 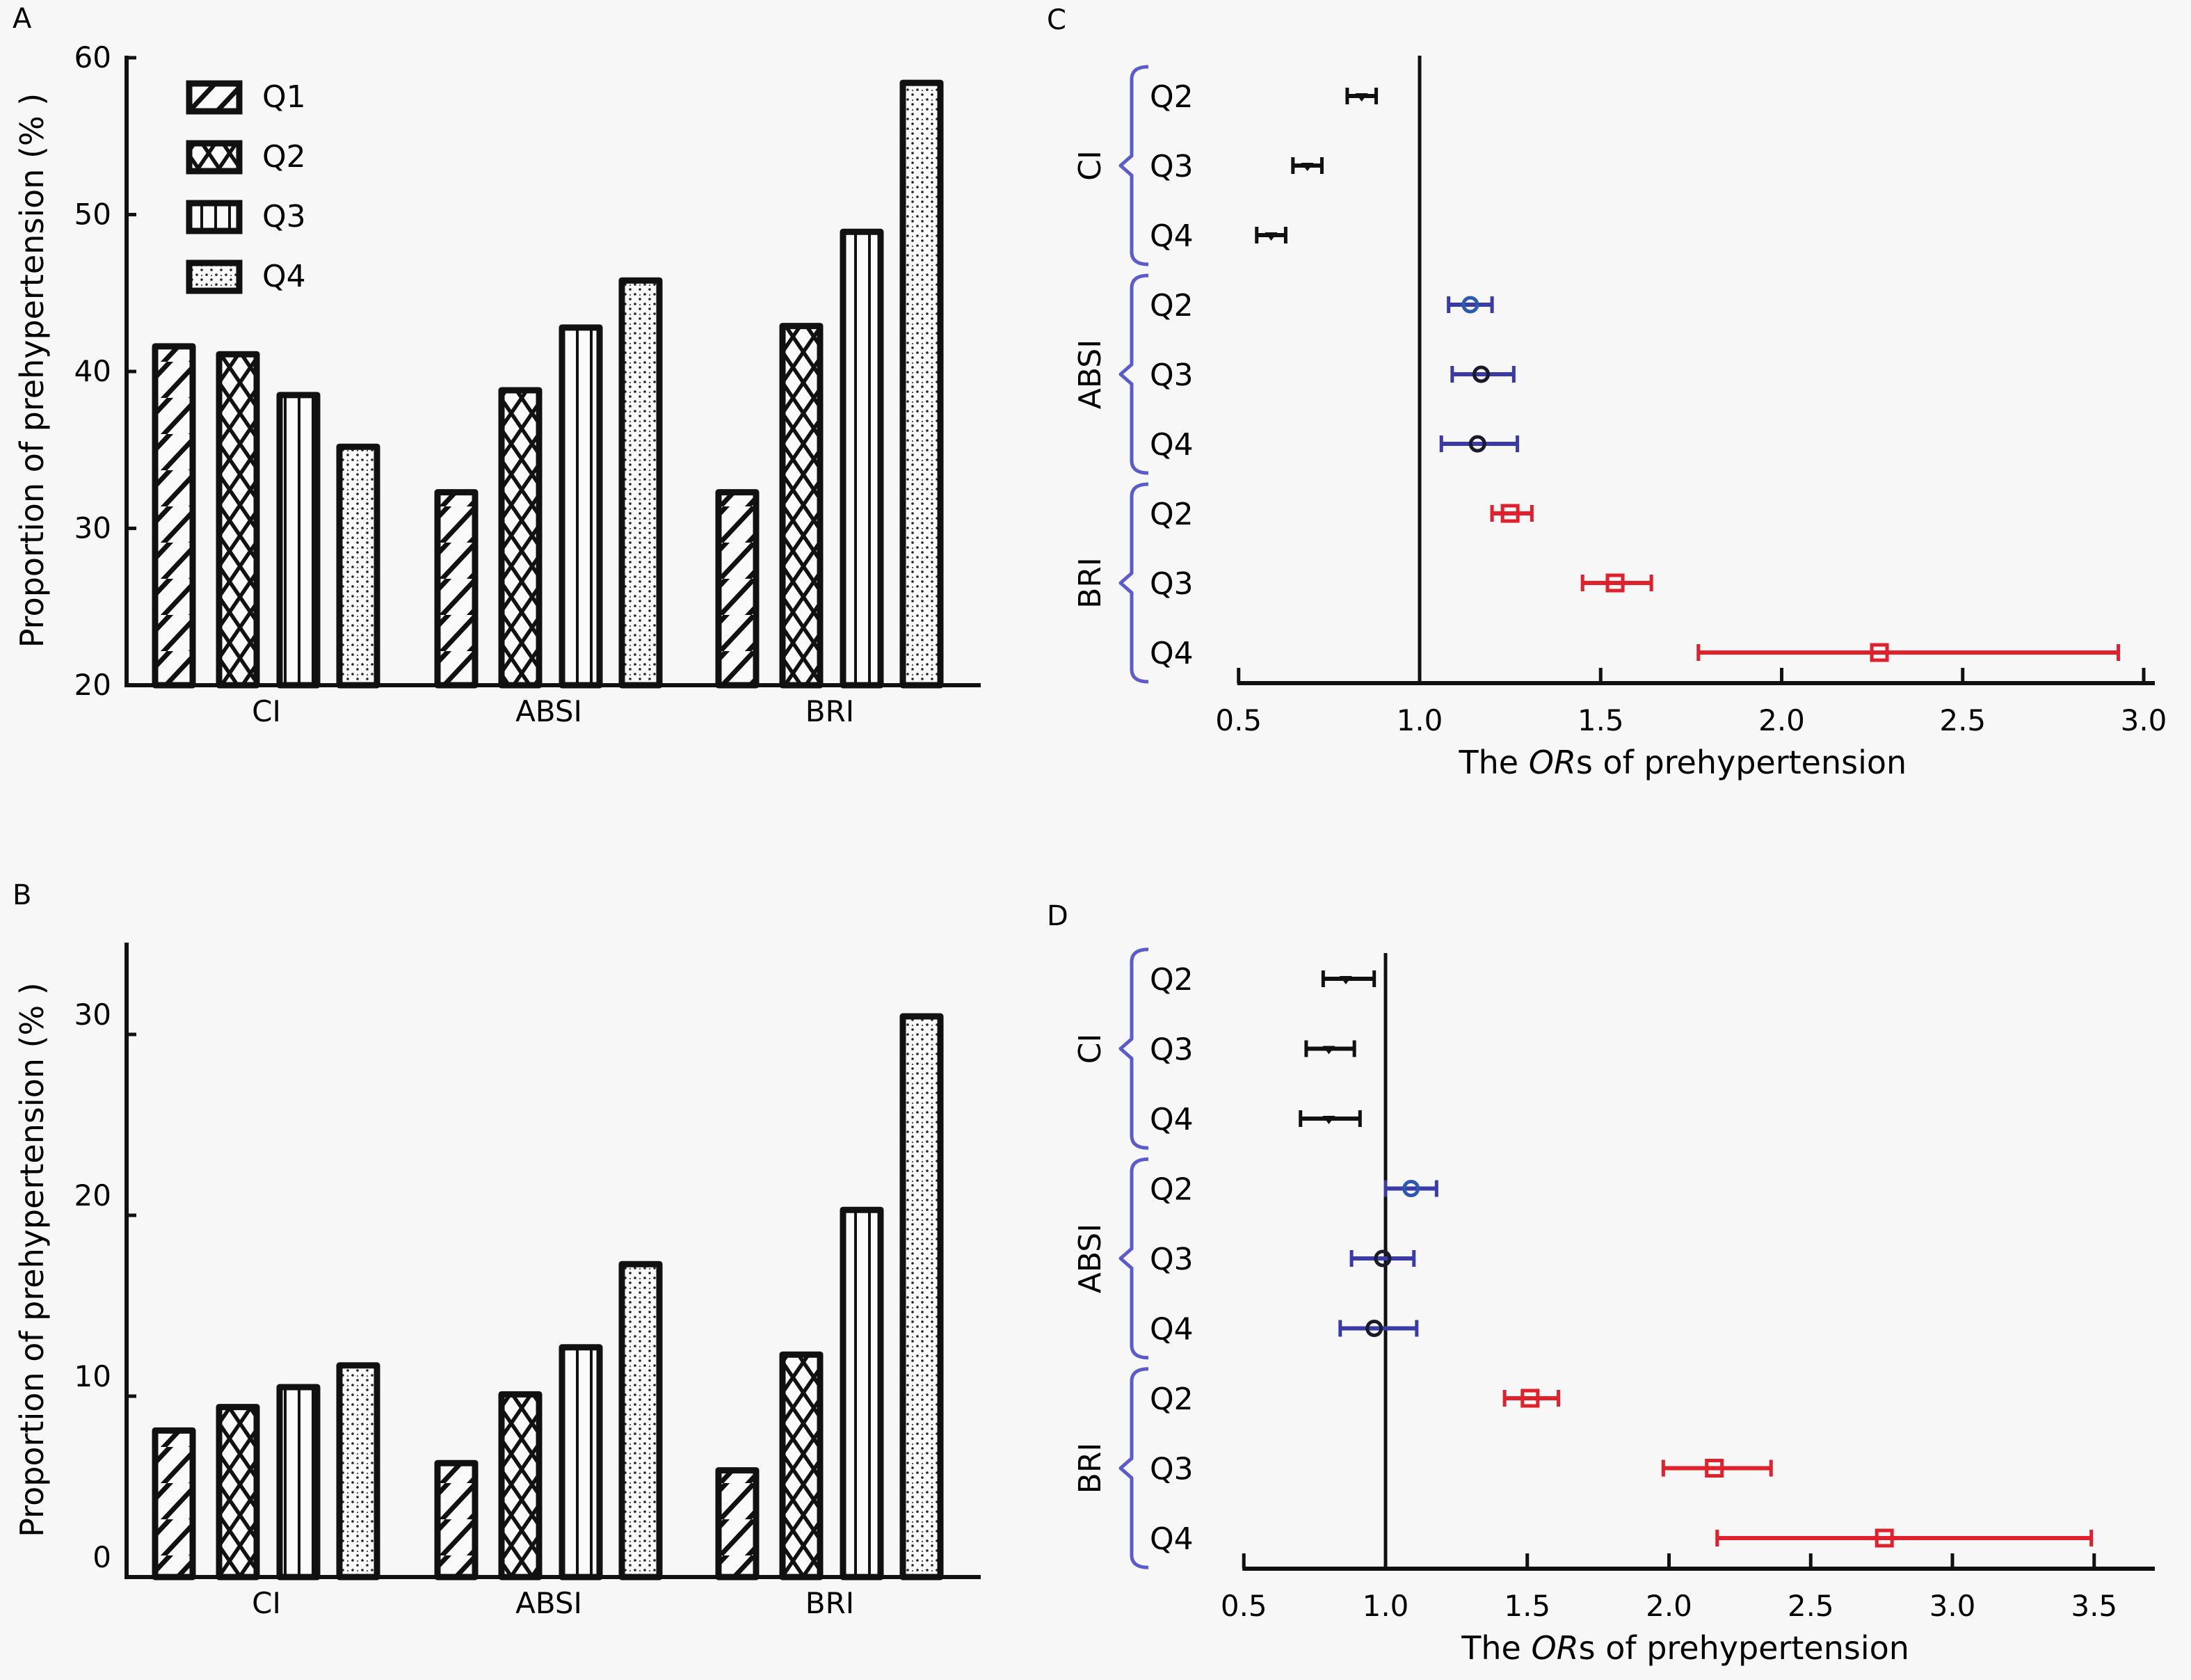 I want to click on panel-label-d: D, so click(x=1058, y=916).